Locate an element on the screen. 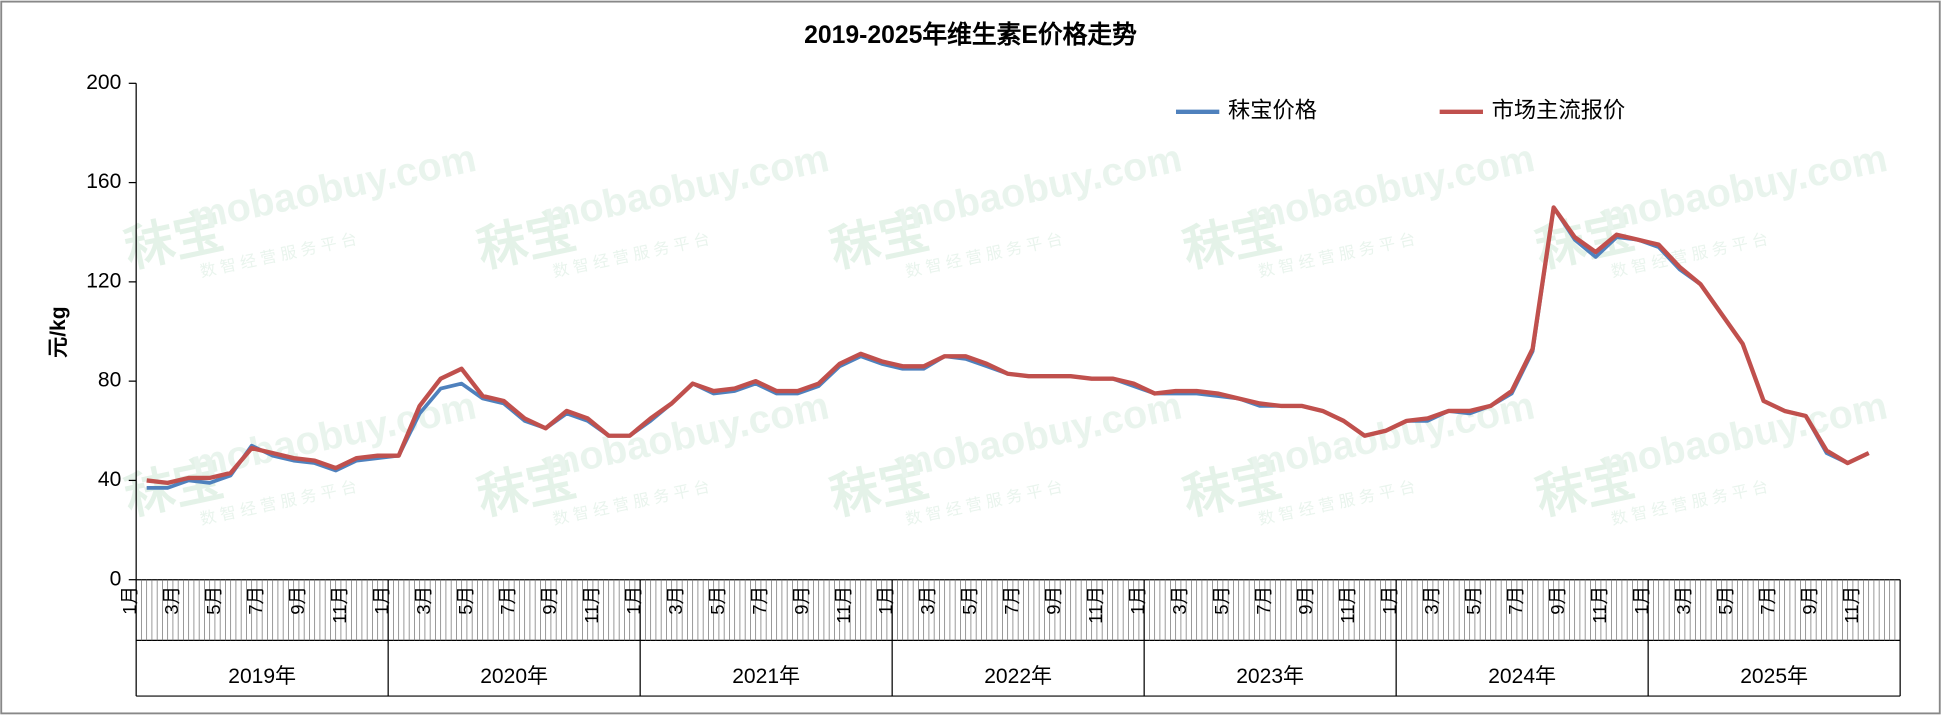 The width and height of the screenshot is (1941, 715). y-tick-label: 80 is located at coordinates (109, 380).